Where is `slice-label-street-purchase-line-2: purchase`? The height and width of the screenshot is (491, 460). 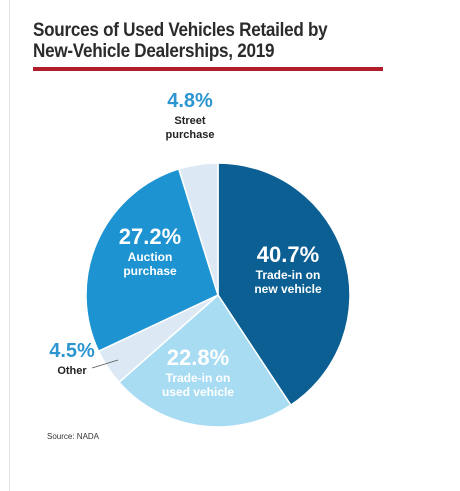 slice-label-street-purchase-line-2: purchase is located at coordinates (190, 135).